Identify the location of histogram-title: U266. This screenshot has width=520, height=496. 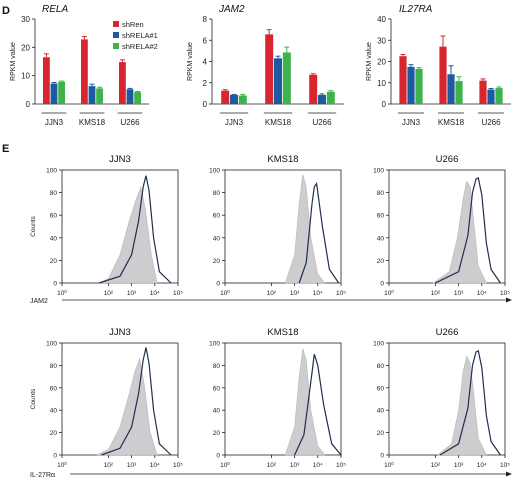
(447, 159).